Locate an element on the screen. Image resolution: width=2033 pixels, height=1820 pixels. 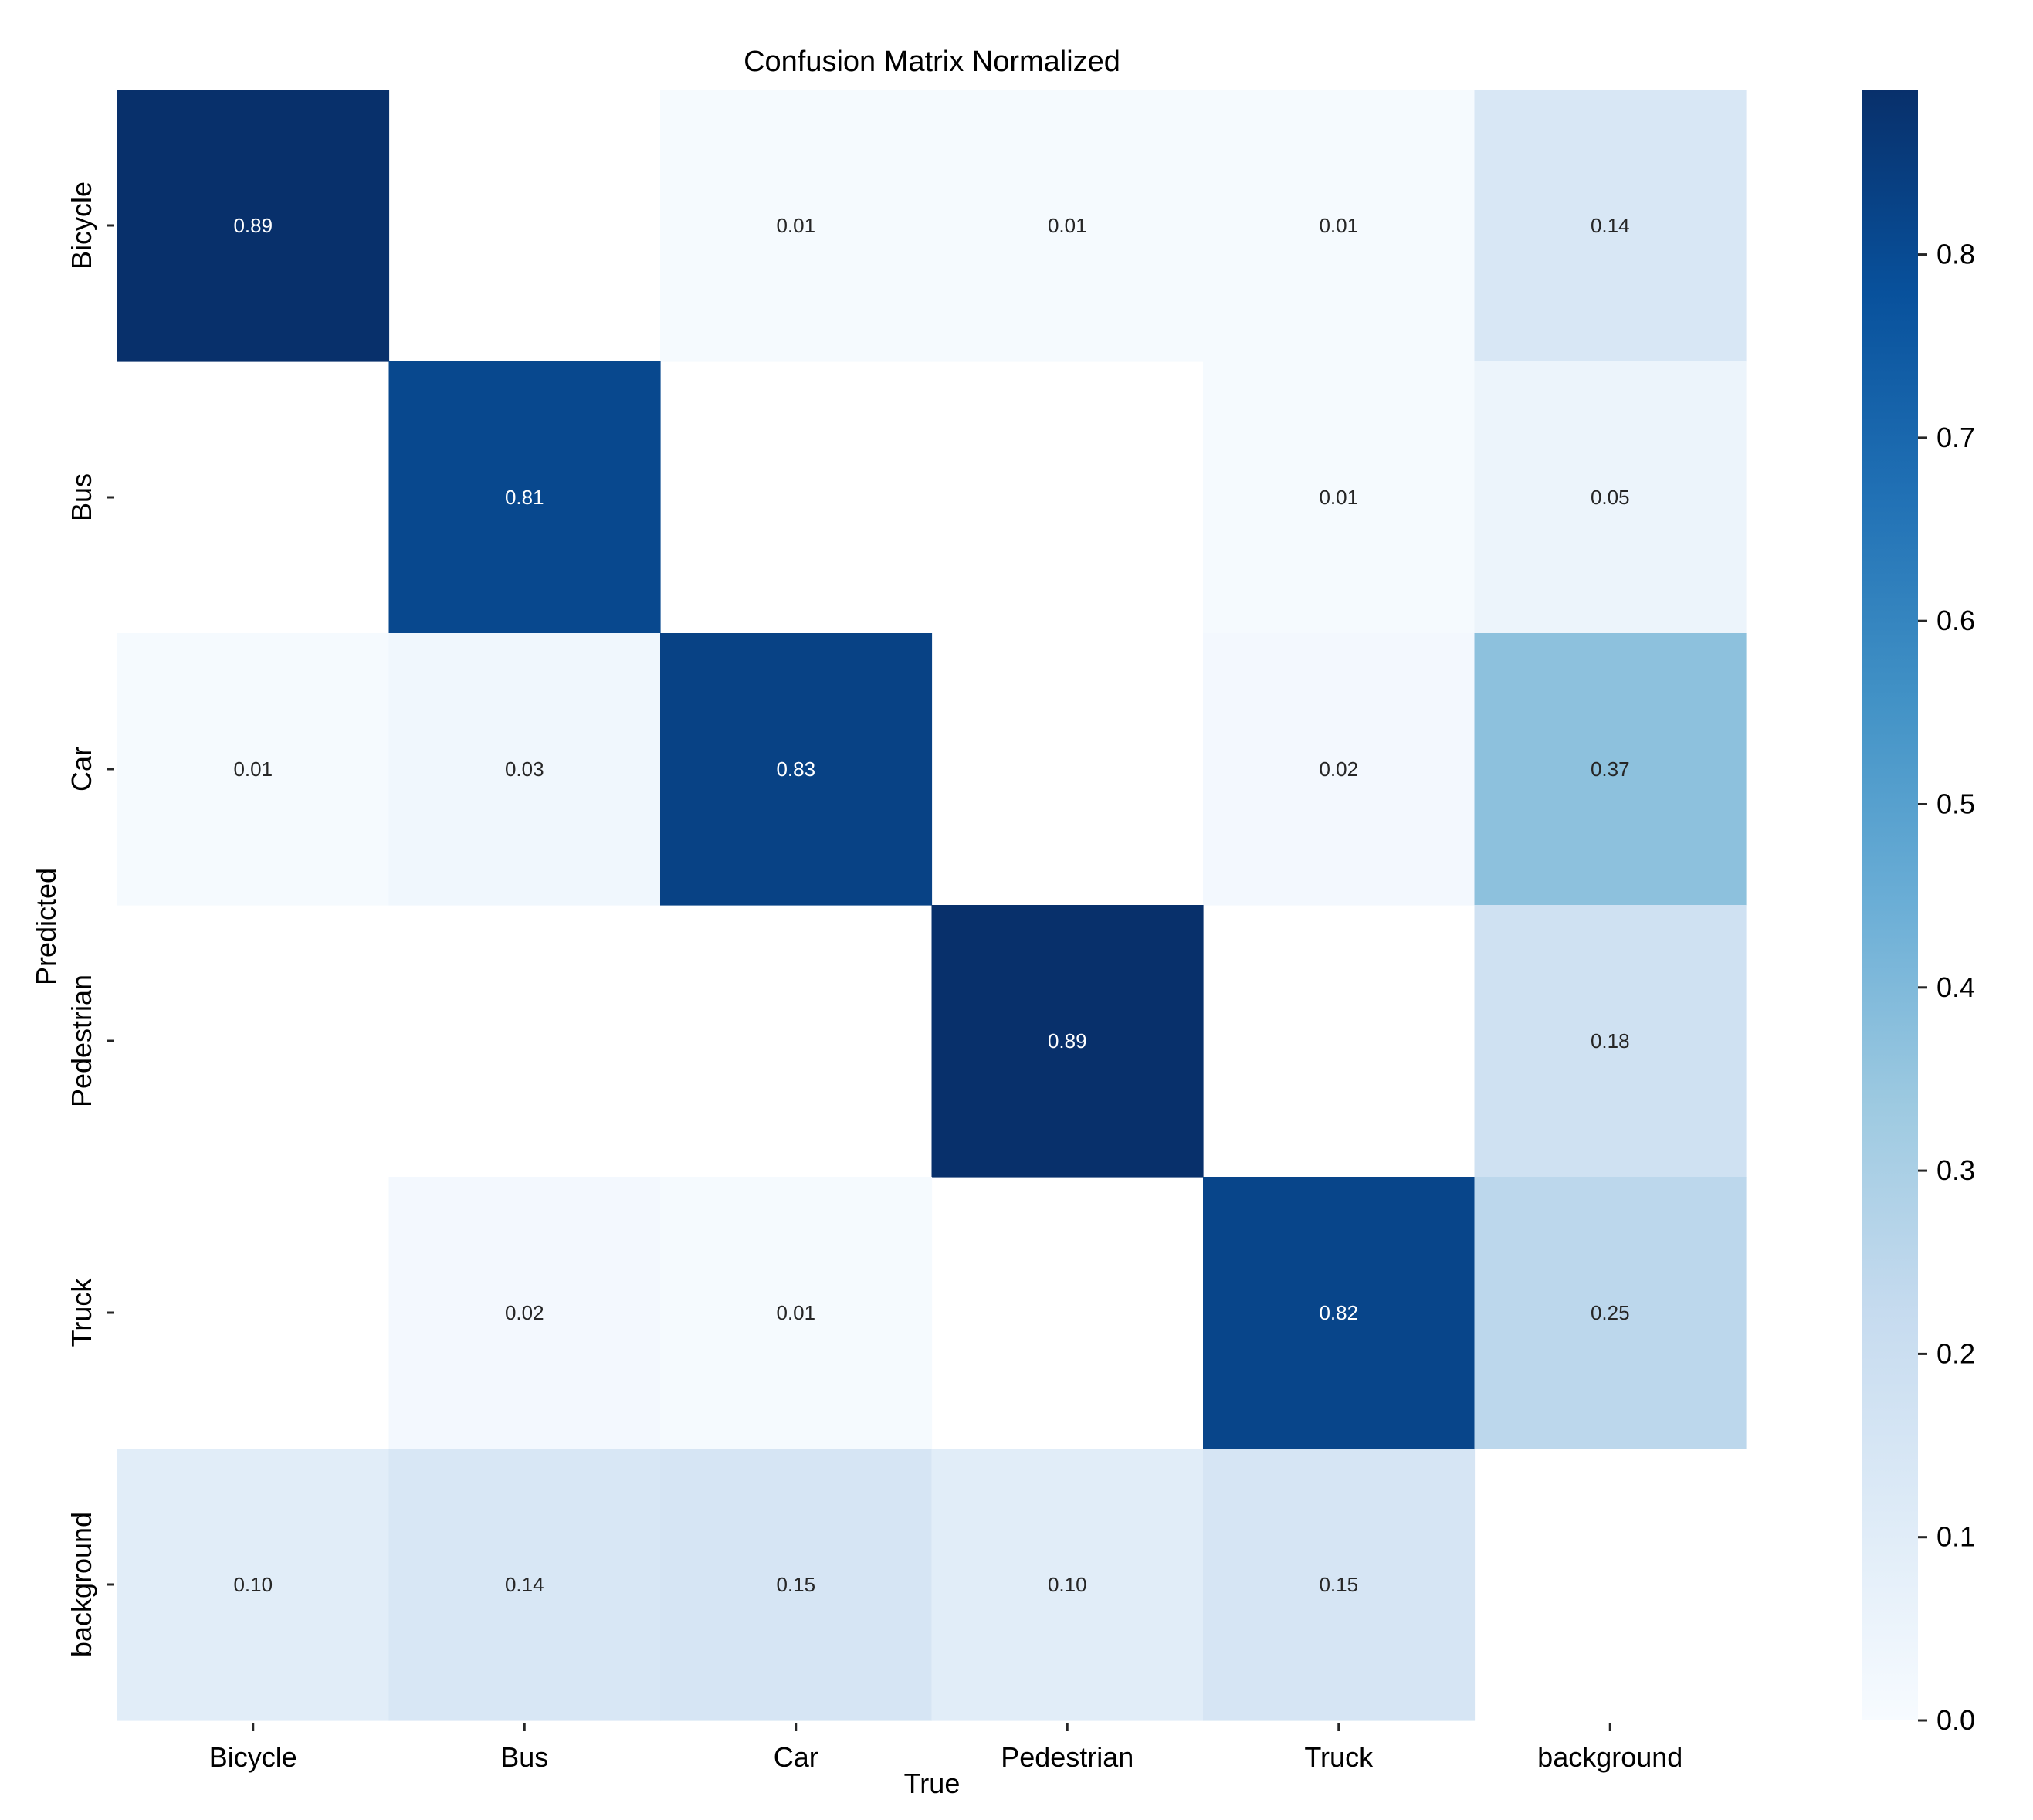
x-tick-label: Pedestrian is located at coordinates (1067, 1757).